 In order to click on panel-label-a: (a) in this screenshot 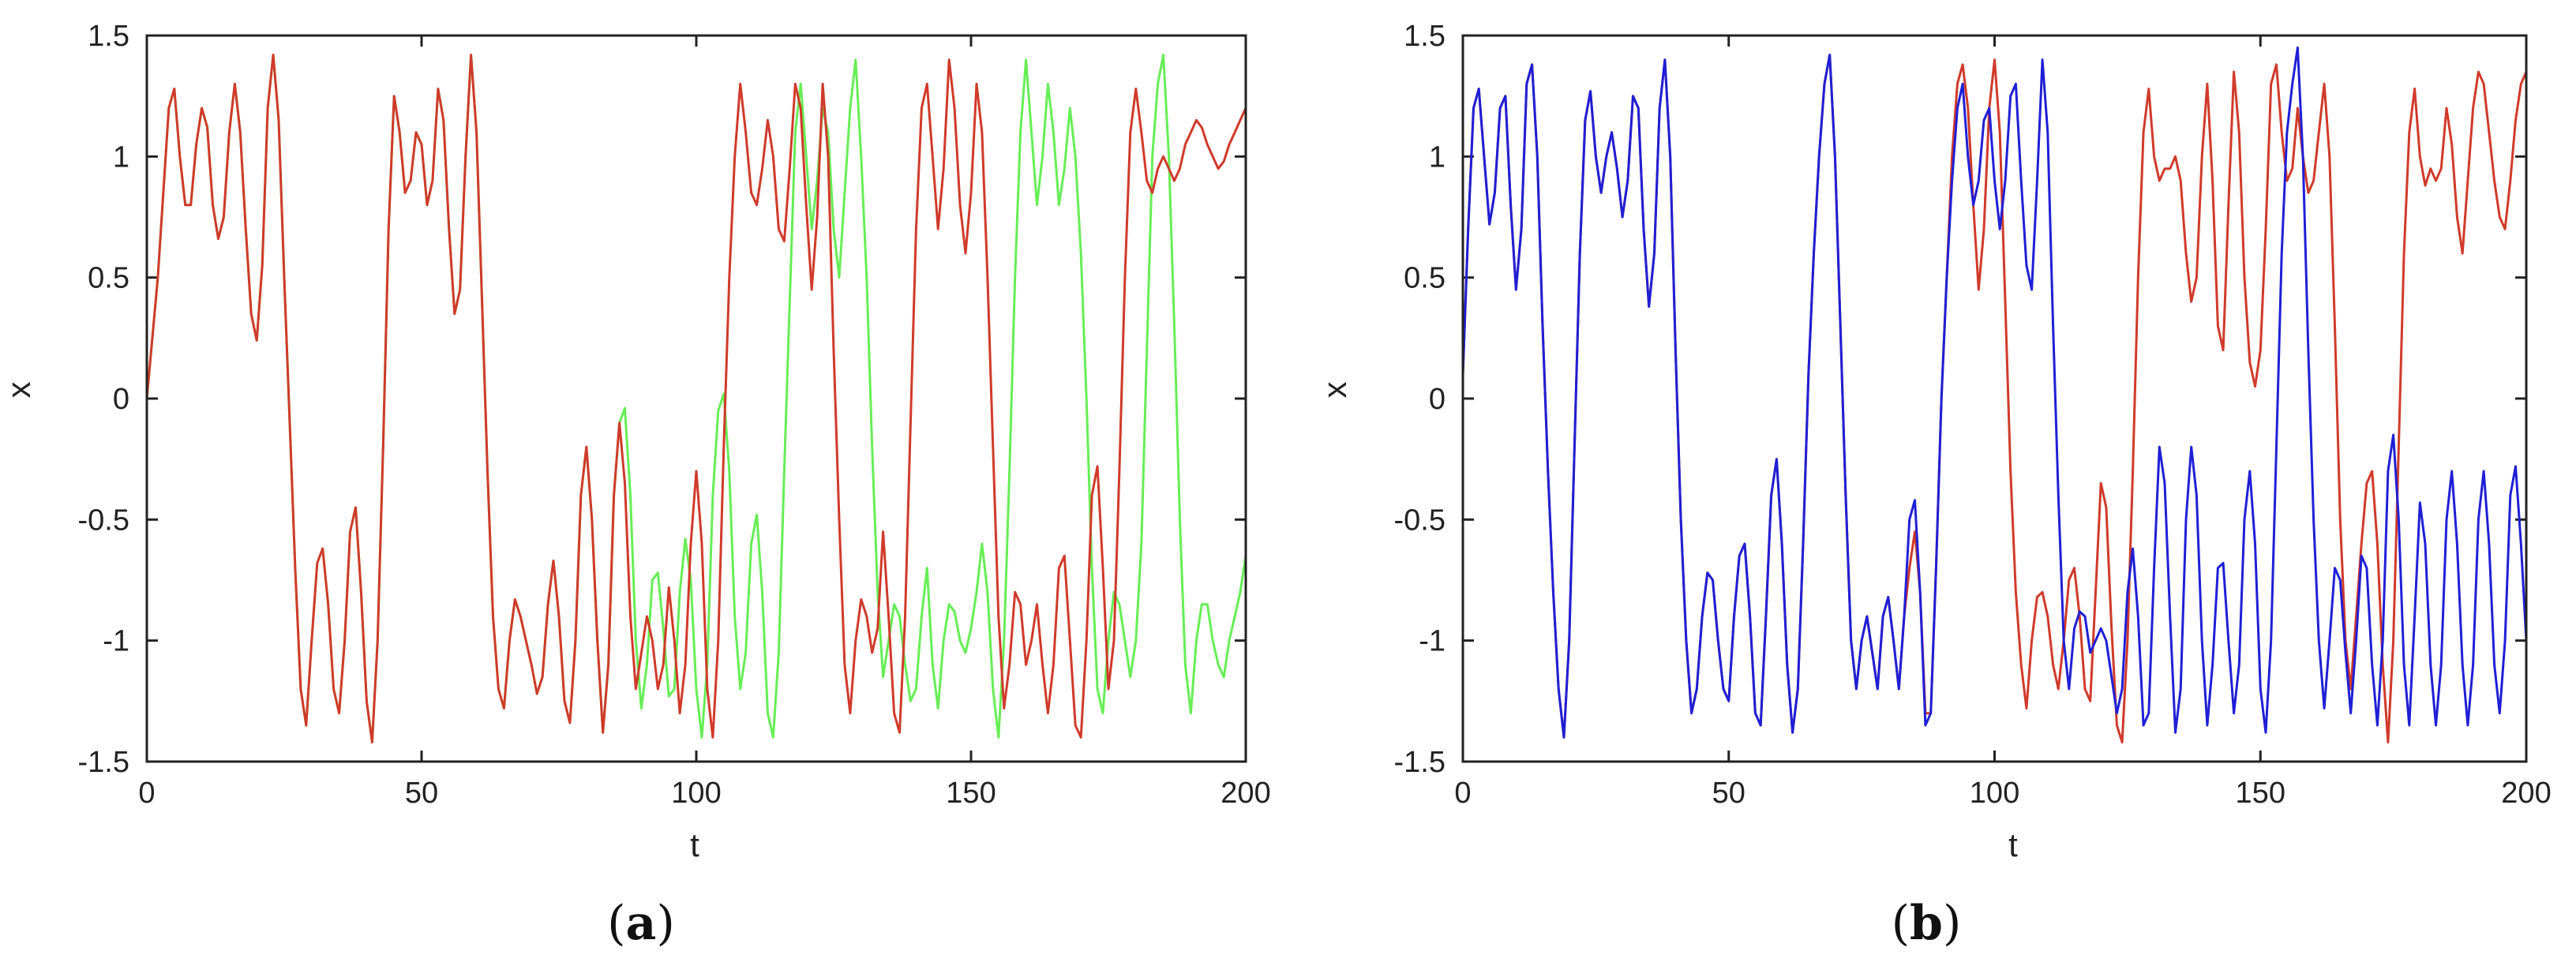, I will do `click(641, 923)`.